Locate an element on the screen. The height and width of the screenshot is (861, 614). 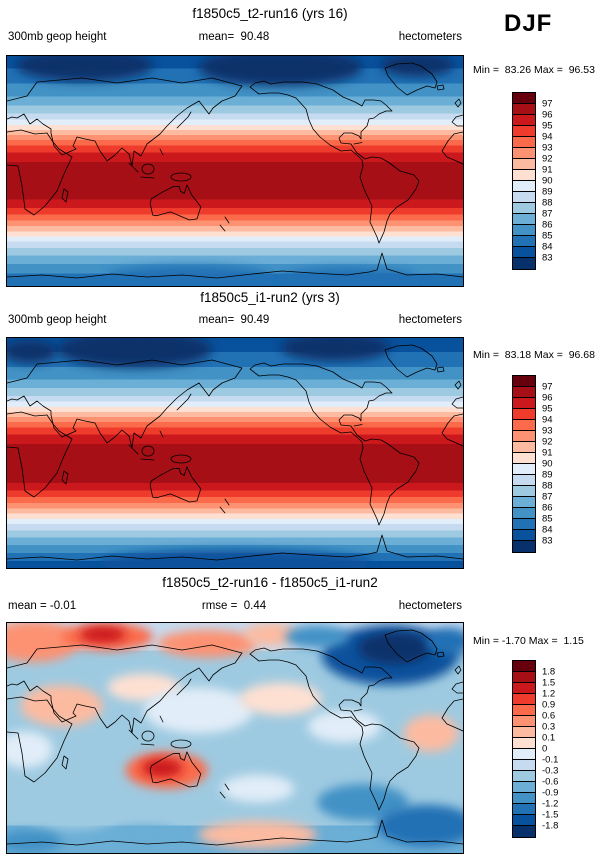
colorbar-tick-label: 84 is located at coordinates (547, 530).